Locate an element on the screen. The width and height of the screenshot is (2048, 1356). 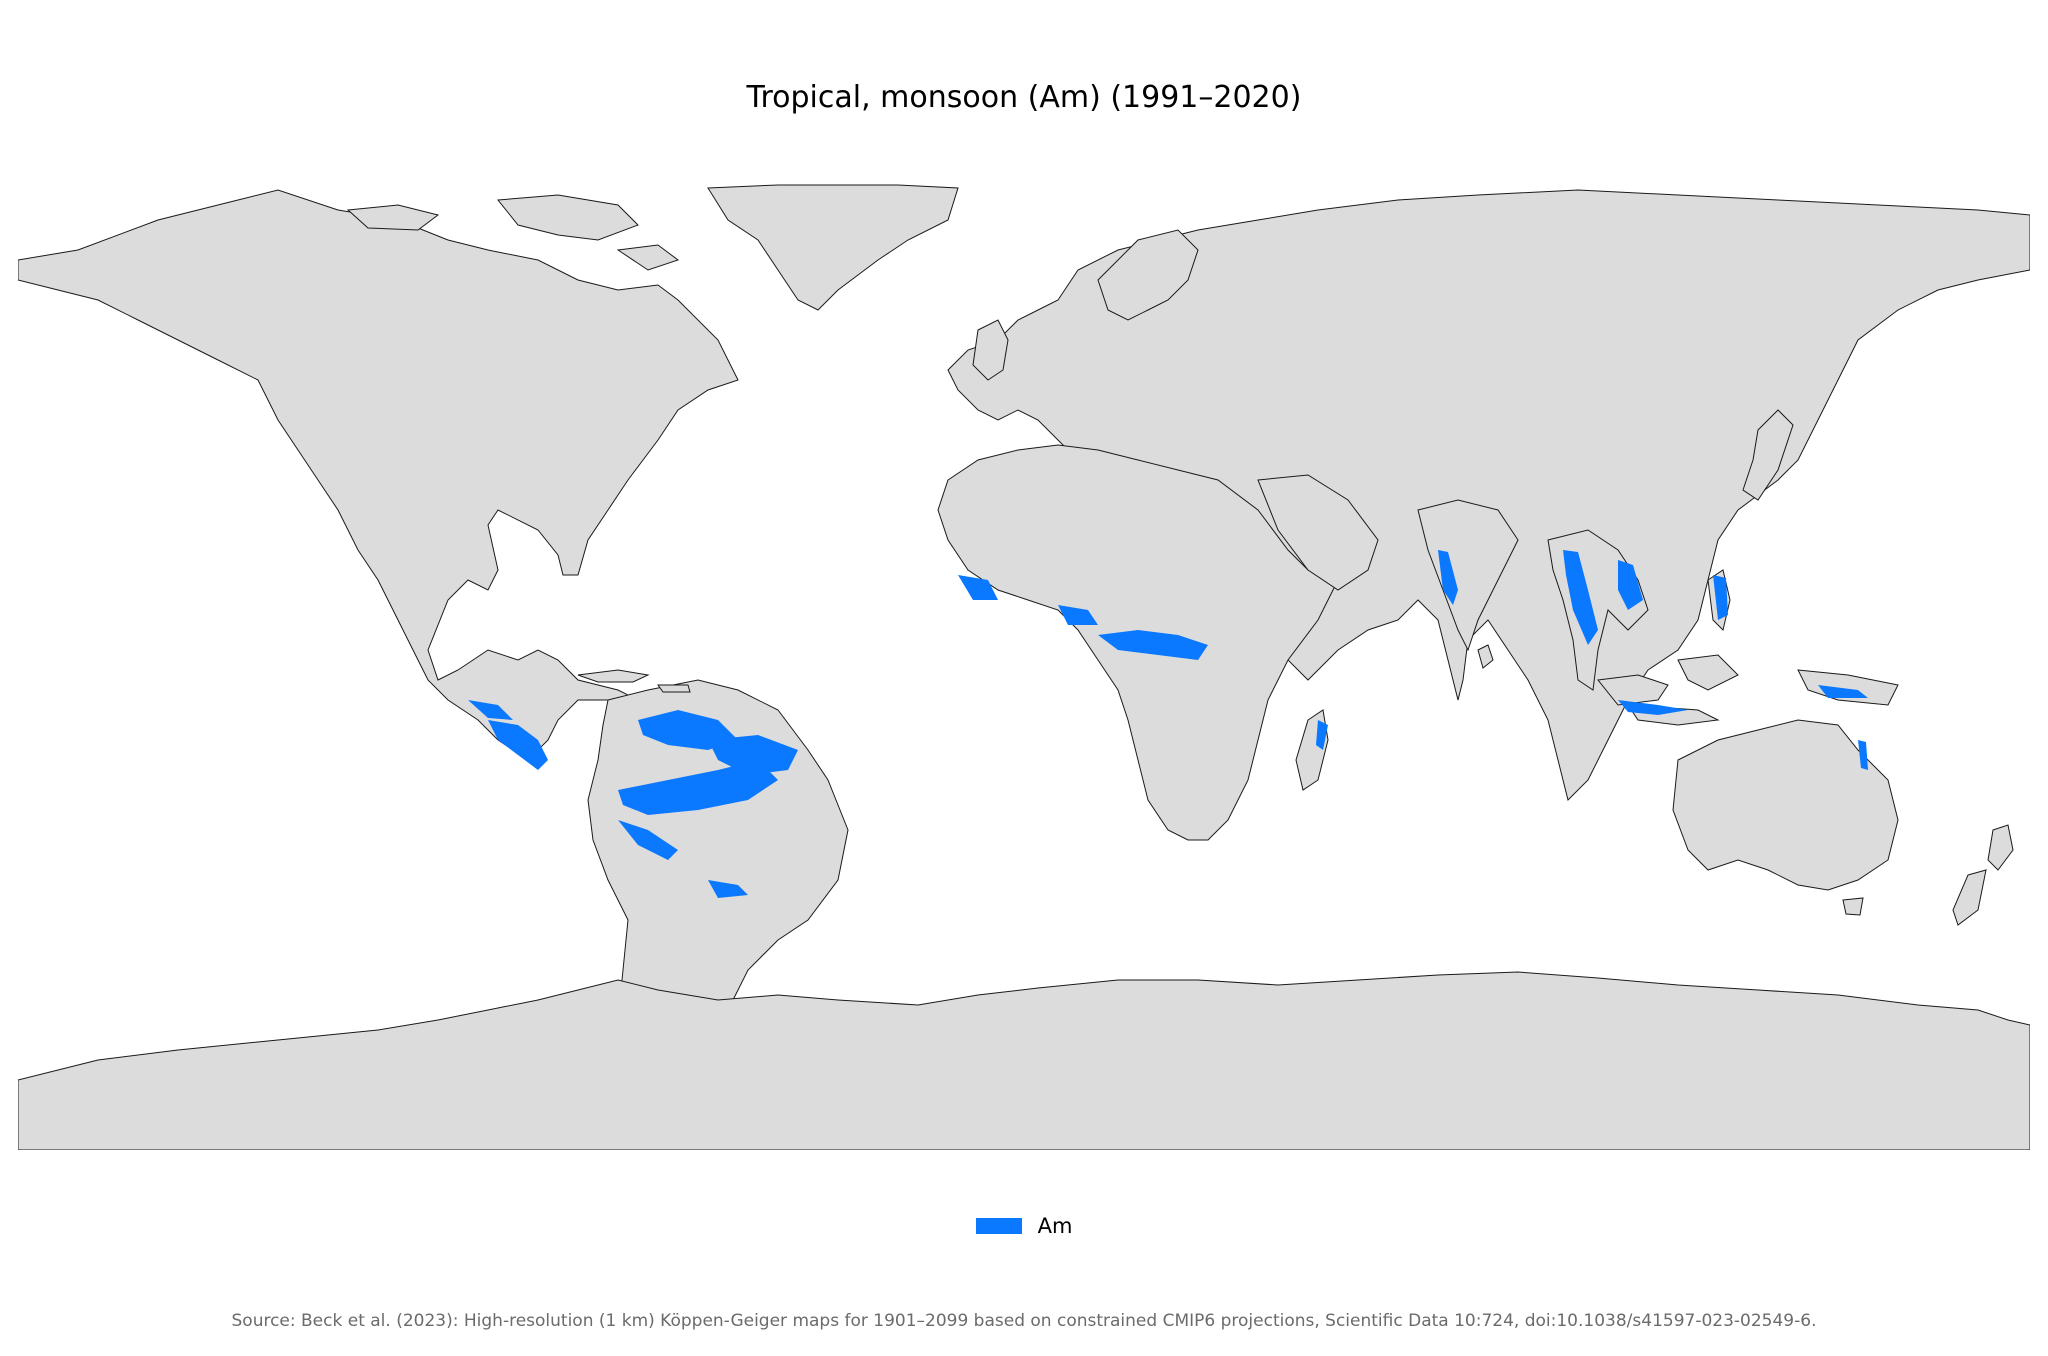
am-zone-brazil-south is located at coordinates (728, 889).